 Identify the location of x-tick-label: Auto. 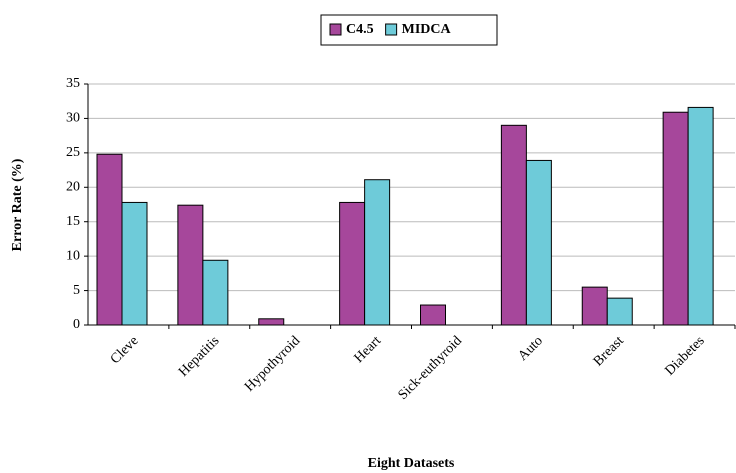
(531, 348).